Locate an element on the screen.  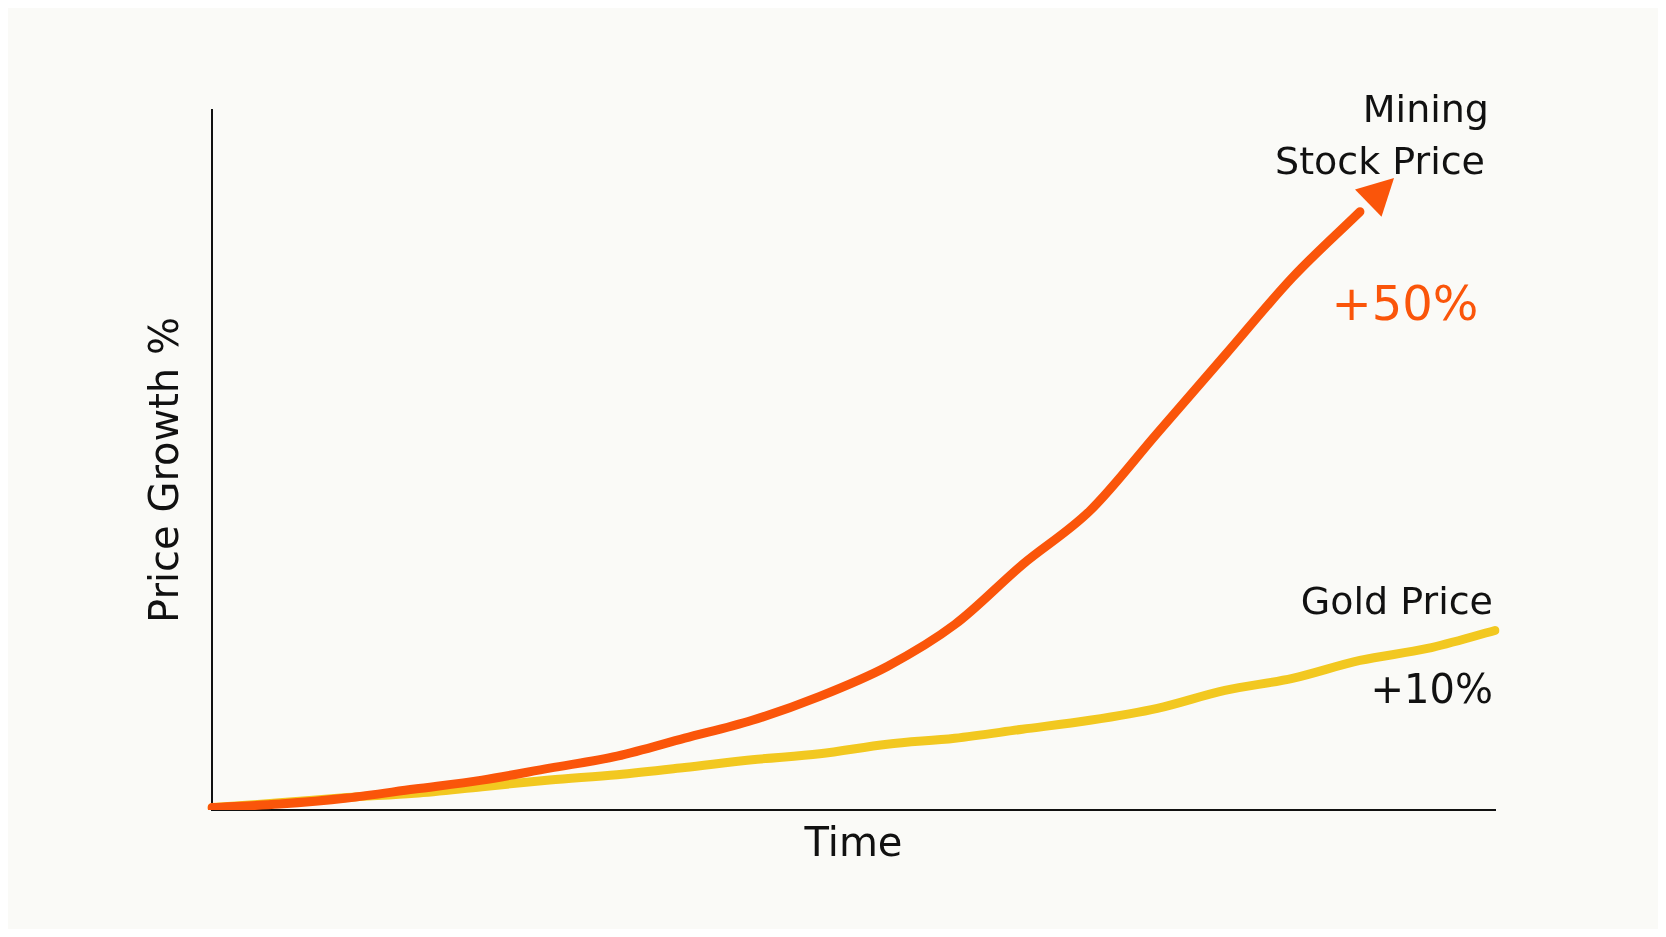
series-label: Gold Price is located at coordinates (1396, 601).